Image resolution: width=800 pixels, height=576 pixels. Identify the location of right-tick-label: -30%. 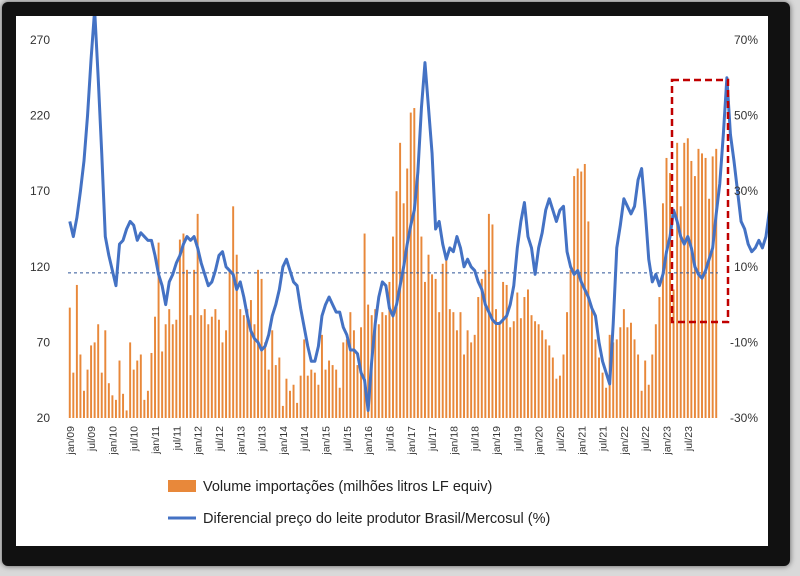
(744, 418).